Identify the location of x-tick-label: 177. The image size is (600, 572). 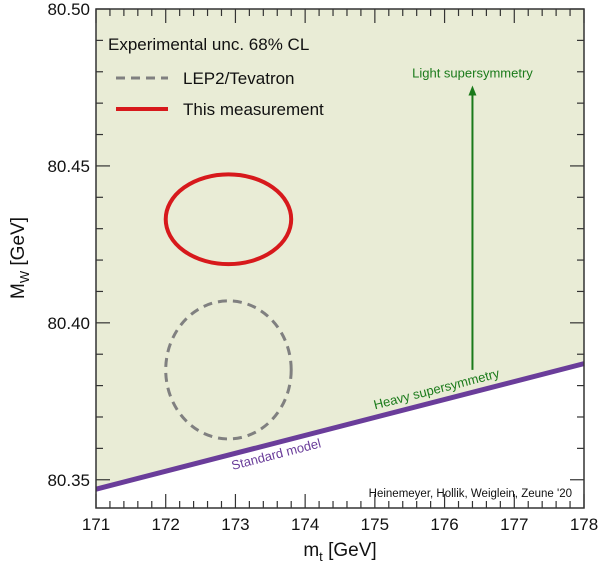
(514, 524).